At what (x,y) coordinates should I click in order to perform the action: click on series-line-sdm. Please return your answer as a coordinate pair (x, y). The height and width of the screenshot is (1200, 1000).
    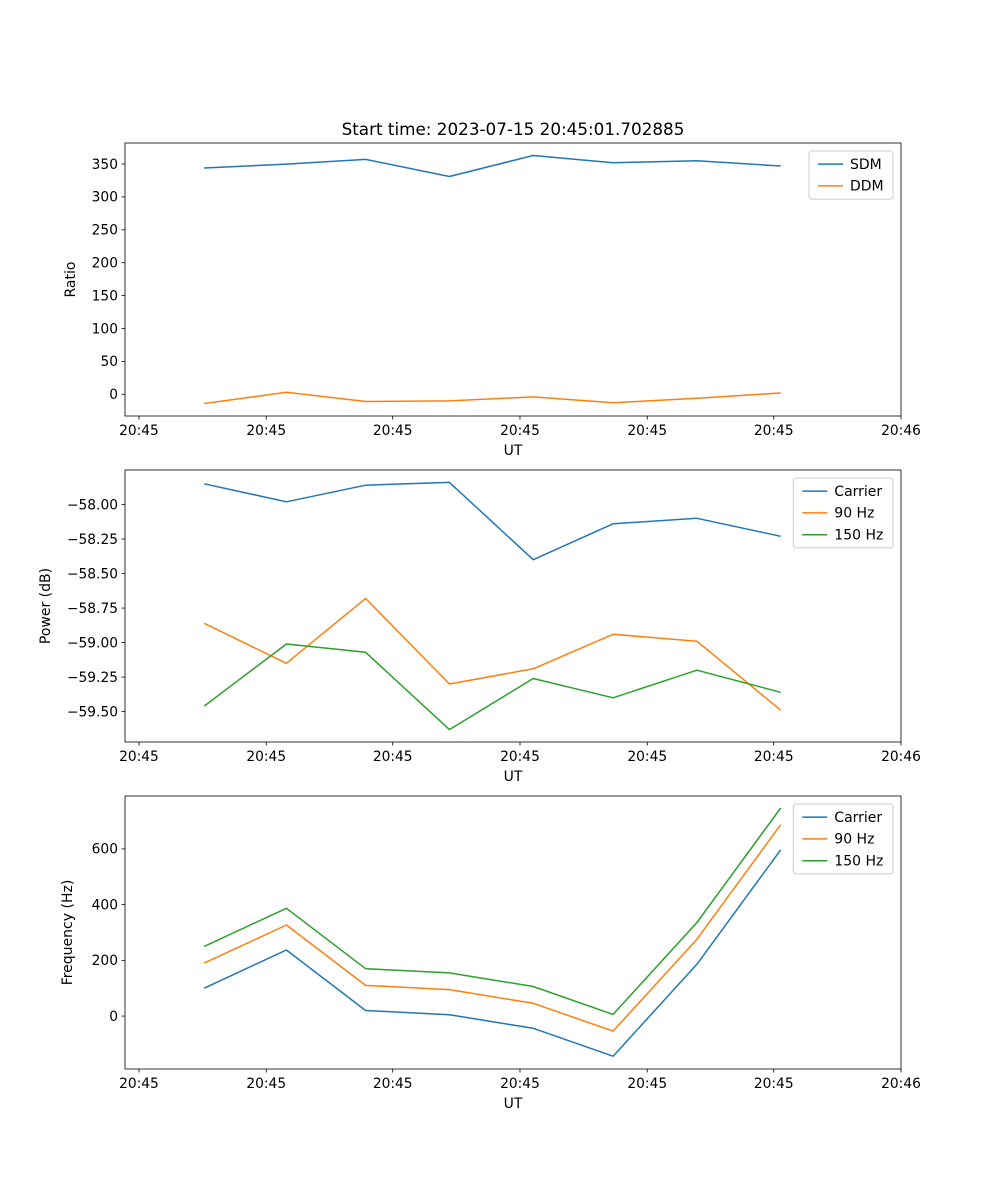
    Looking at the image, I should click on (492, 166).